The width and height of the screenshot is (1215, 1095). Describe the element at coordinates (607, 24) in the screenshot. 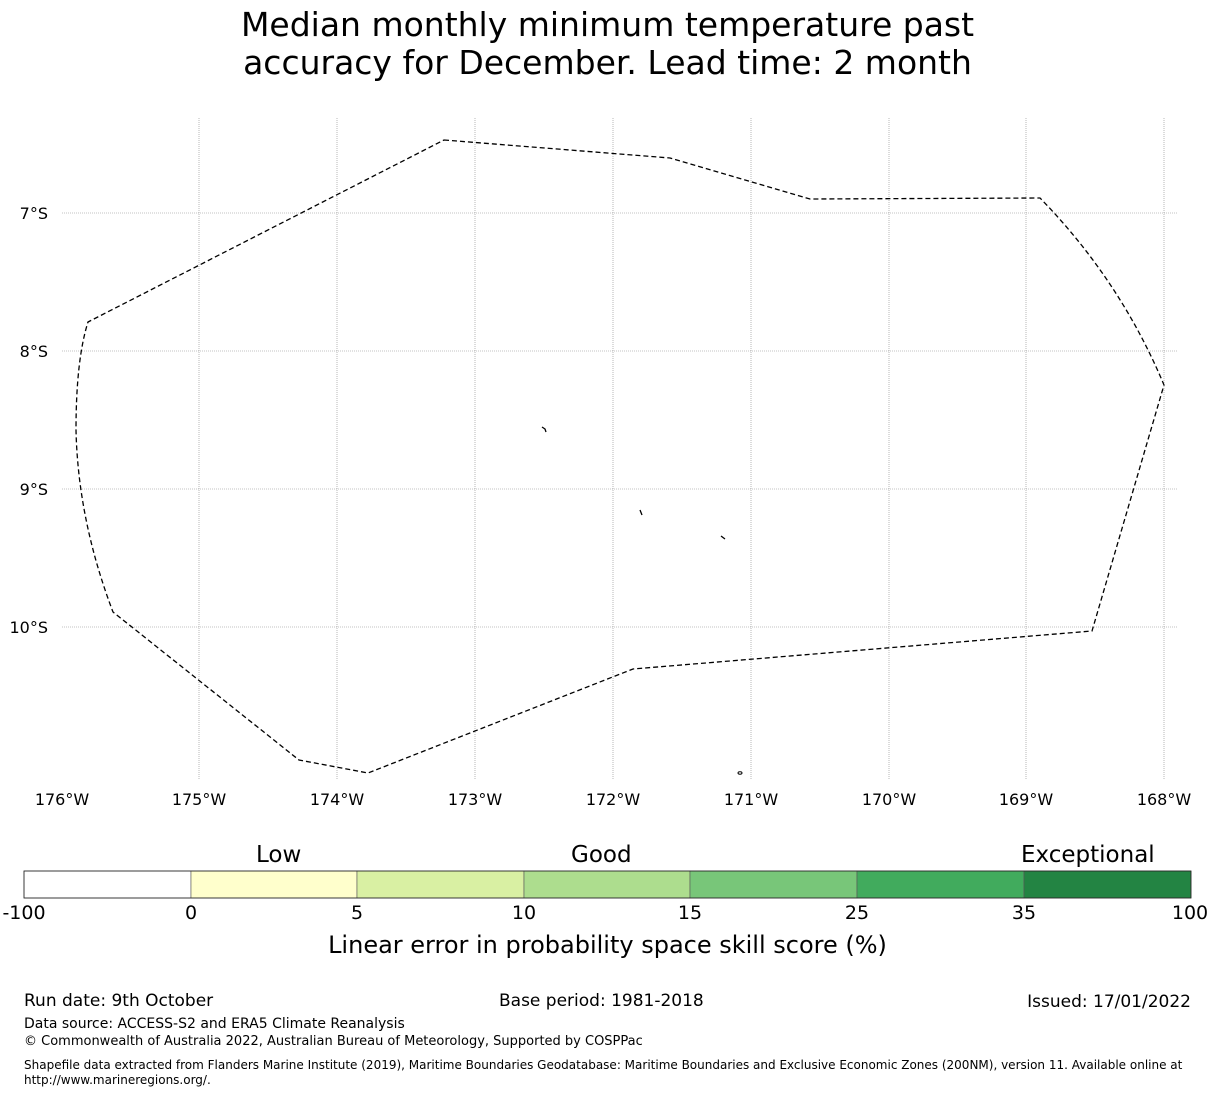

I see `title-line-1: Median monthly minimum temperature past` at that location.